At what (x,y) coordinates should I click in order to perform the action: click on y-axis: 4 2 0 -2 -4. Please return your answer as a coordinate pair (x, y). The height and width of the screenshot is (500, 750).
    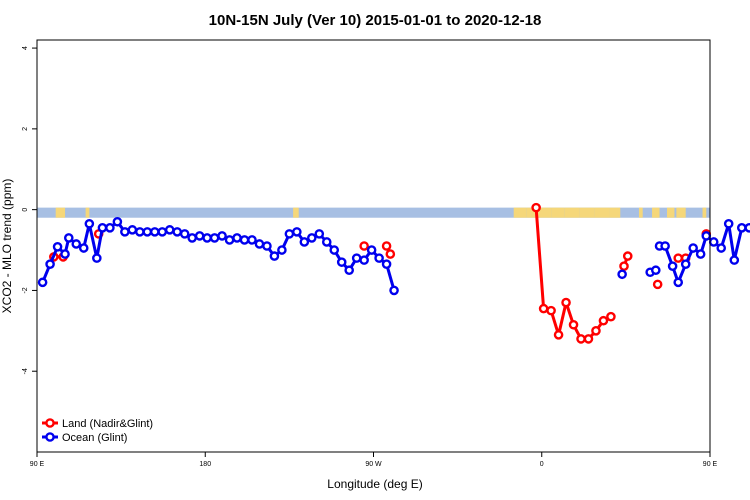
    Looking at the image, I should click on (29, 210).